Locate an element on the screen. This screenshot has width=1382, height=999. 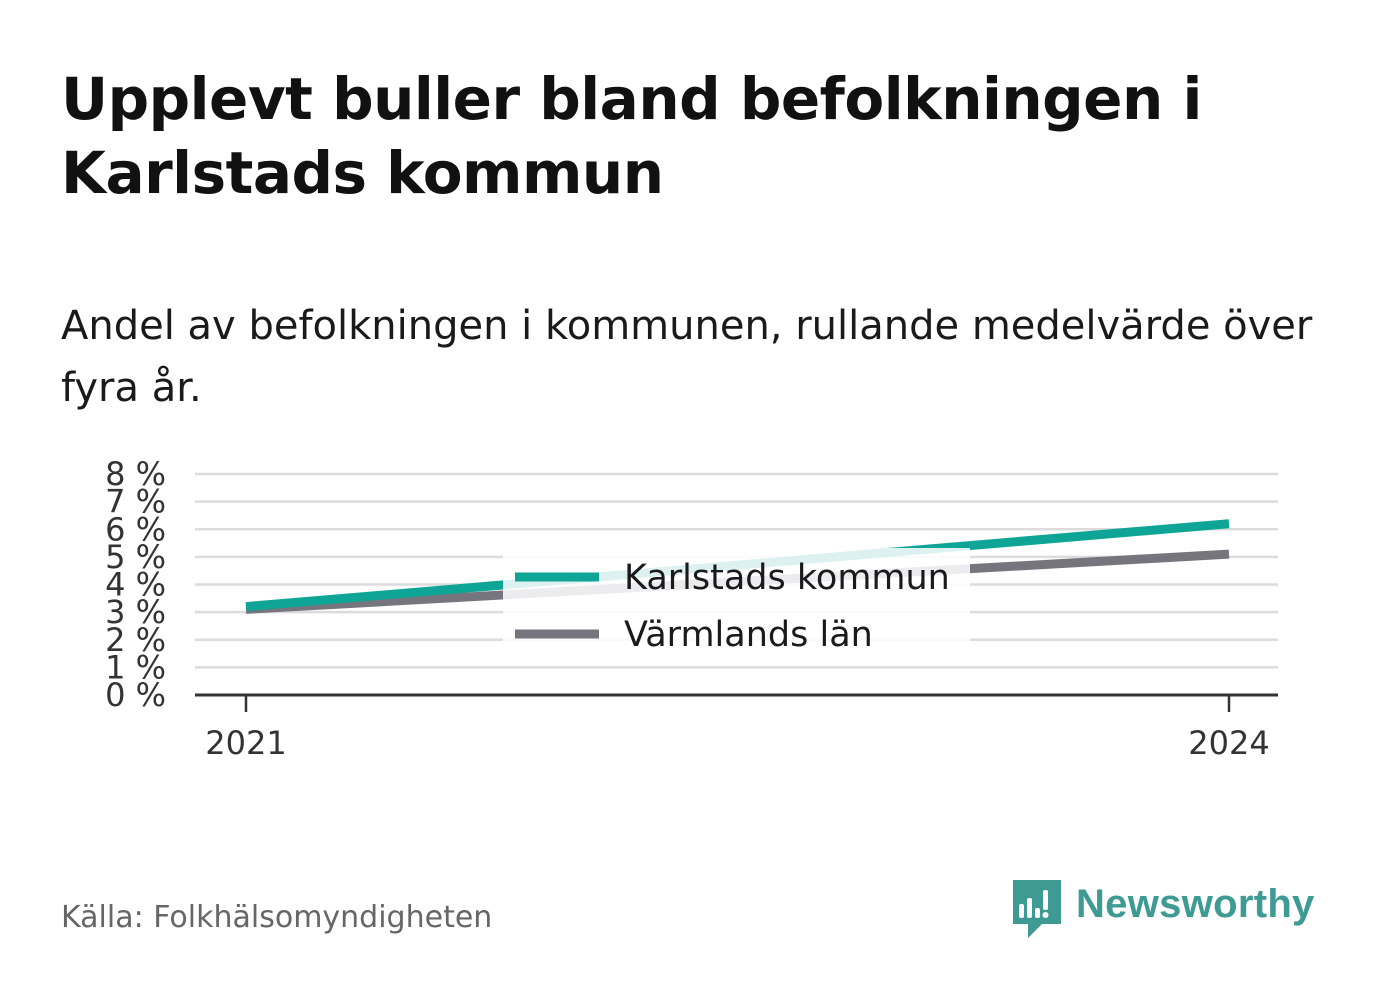
newsworthy-logo-icon is located at coordinates (1037, 909).